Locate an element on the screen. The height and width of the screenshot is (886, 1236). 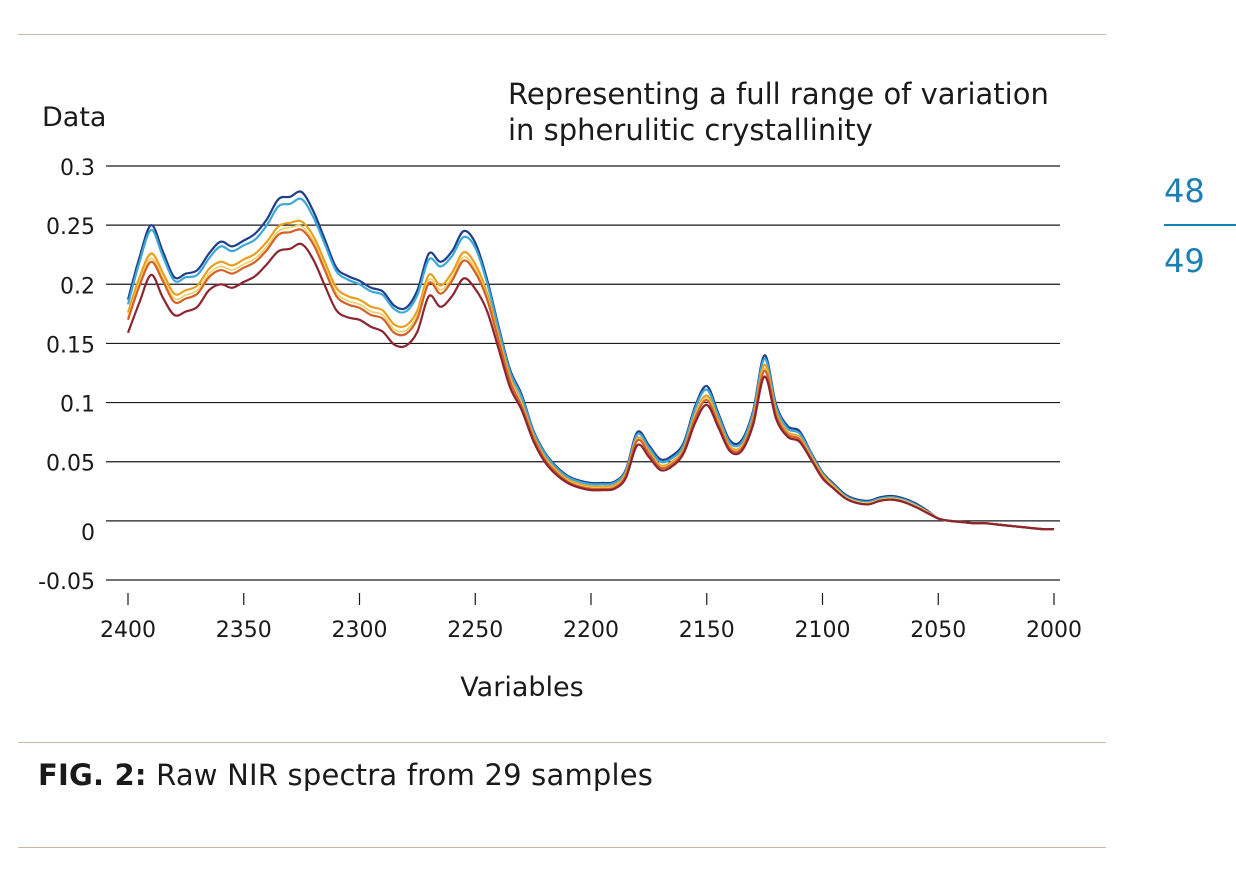
x-tick-label: 2150 is located at coordinates (707, 630).